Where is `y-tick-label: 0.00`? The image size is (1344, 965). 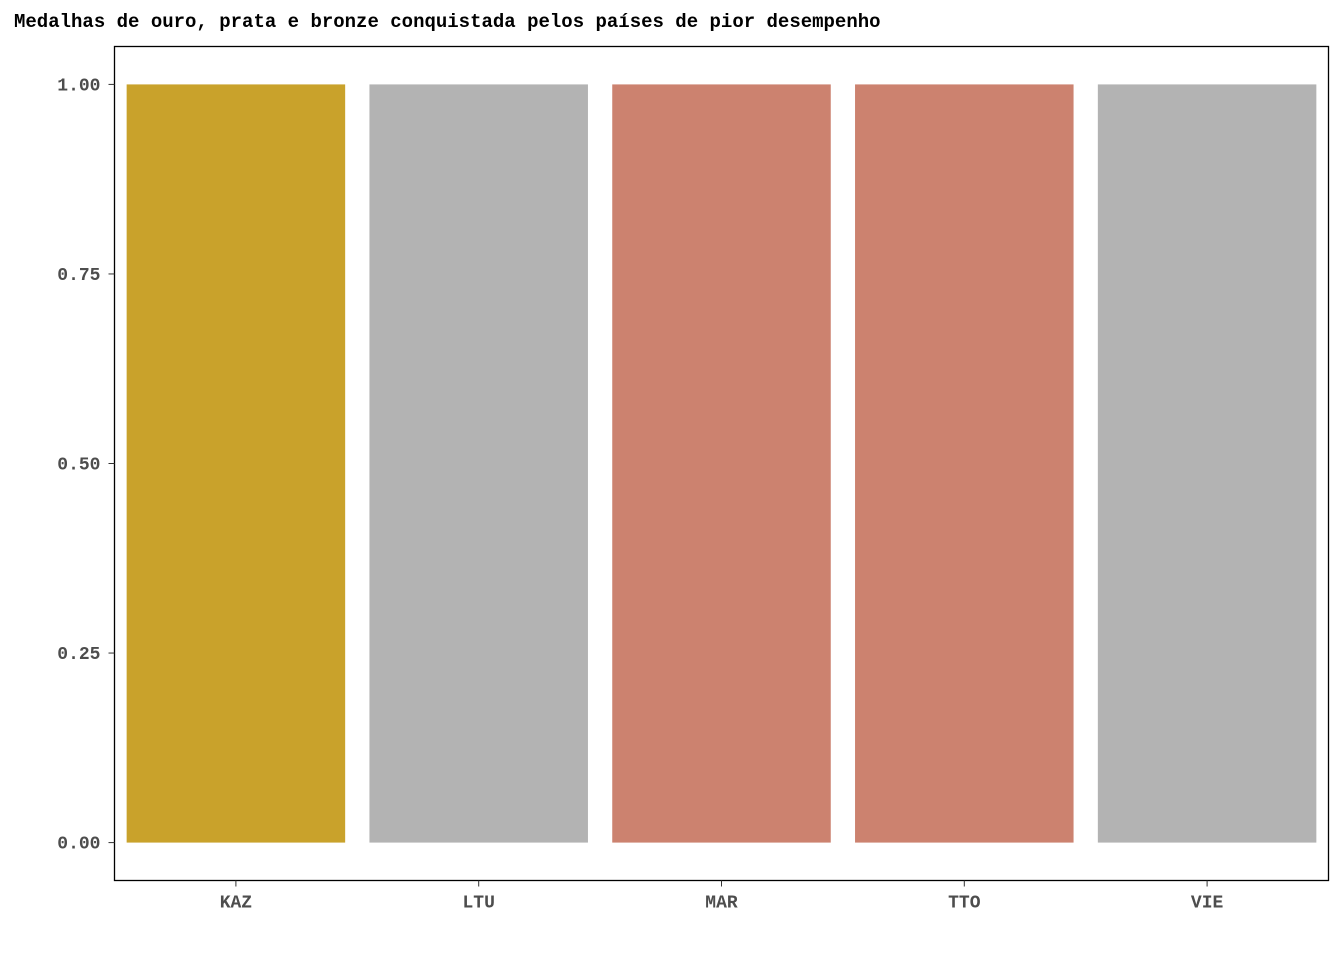 y-tick-label: 0.00 is located at coordinates (78, 845).